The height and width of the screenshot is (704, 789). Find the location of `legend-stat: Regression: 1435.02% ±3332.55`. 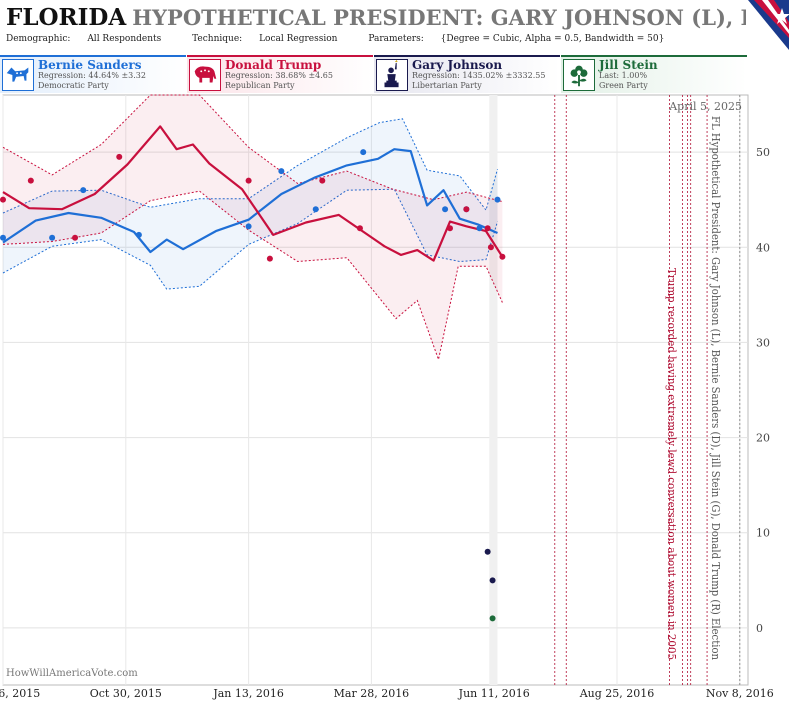

legend-stat: Regression: 1435.02% ±3332.55 is located at coordinates (479, 75).